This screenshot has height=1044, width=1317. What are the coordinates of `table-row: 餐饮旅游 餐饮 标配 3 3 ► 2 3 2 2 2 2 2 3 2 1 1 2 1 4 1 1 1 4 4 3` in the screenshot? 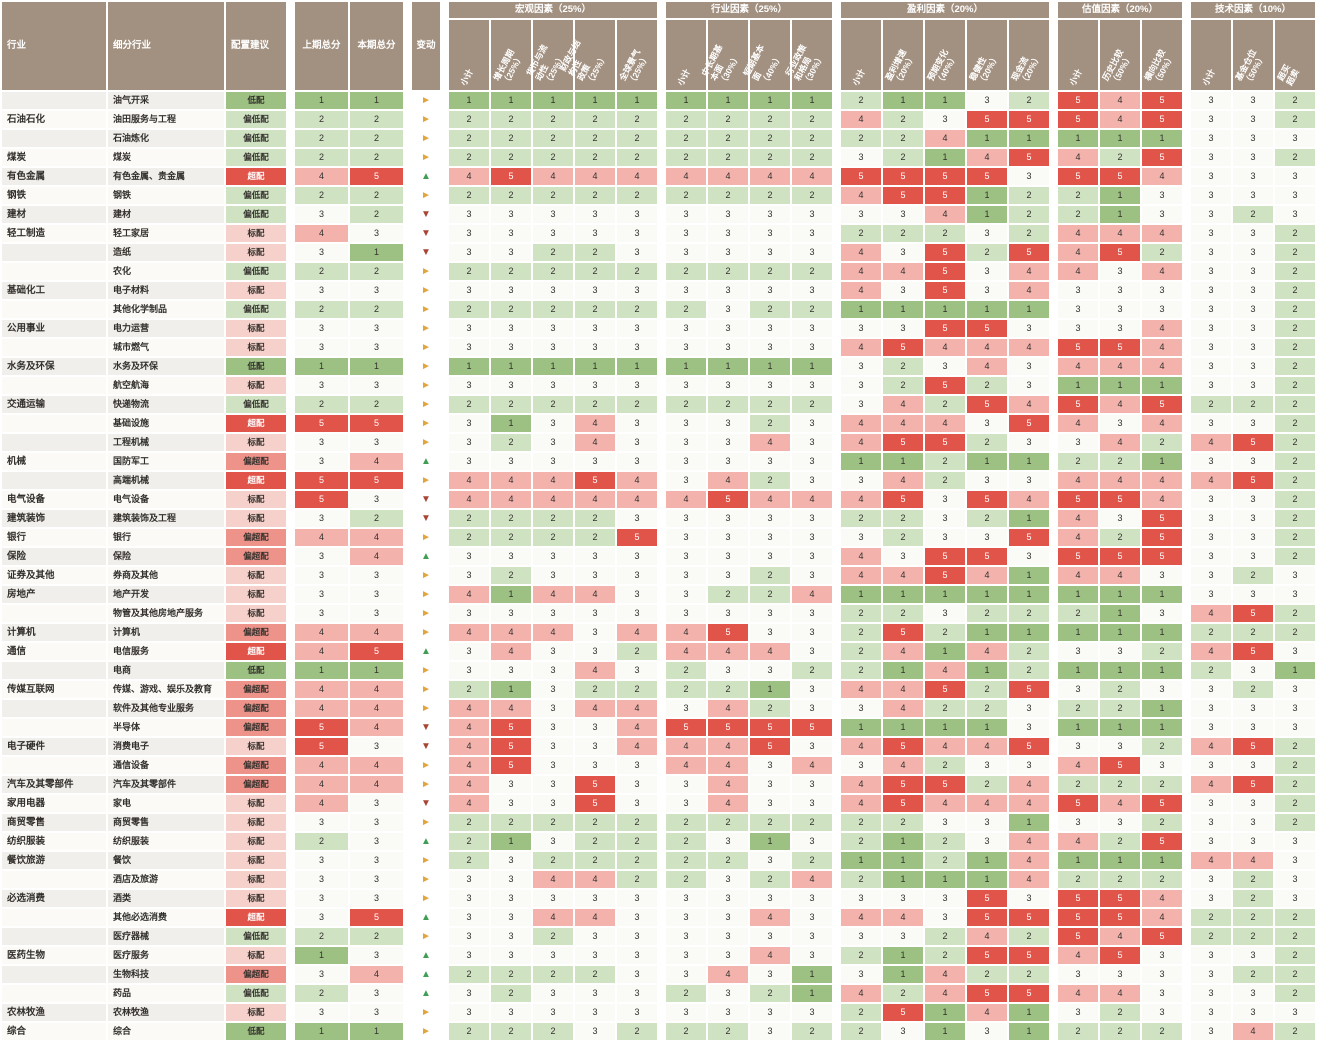 It's located at (658, 860).